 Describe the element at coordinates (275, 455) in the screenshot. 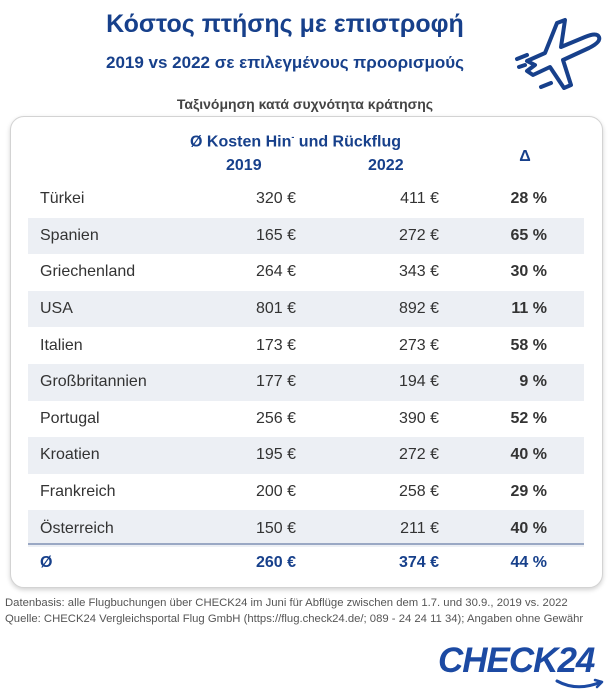

I see `cost-2019-cell: 195 €` at that location.